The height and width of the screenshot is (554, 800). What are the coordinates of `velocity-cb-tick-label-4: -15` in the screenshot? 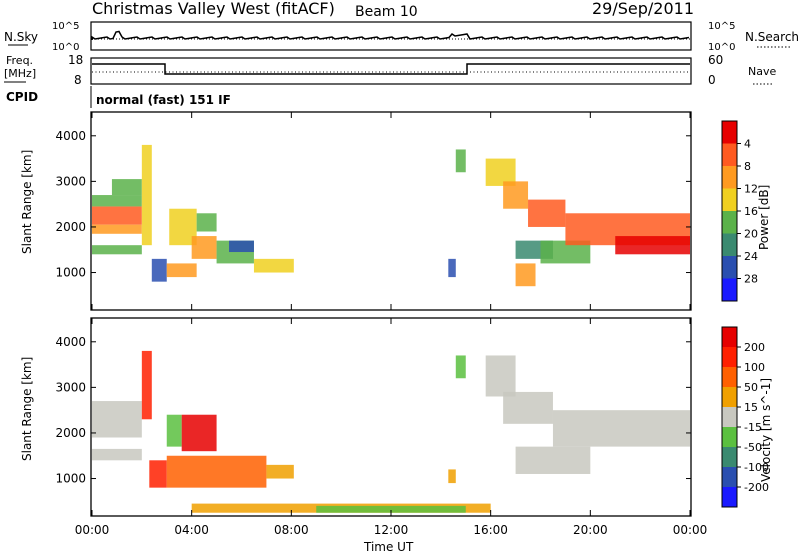 It's located at (753, 427).